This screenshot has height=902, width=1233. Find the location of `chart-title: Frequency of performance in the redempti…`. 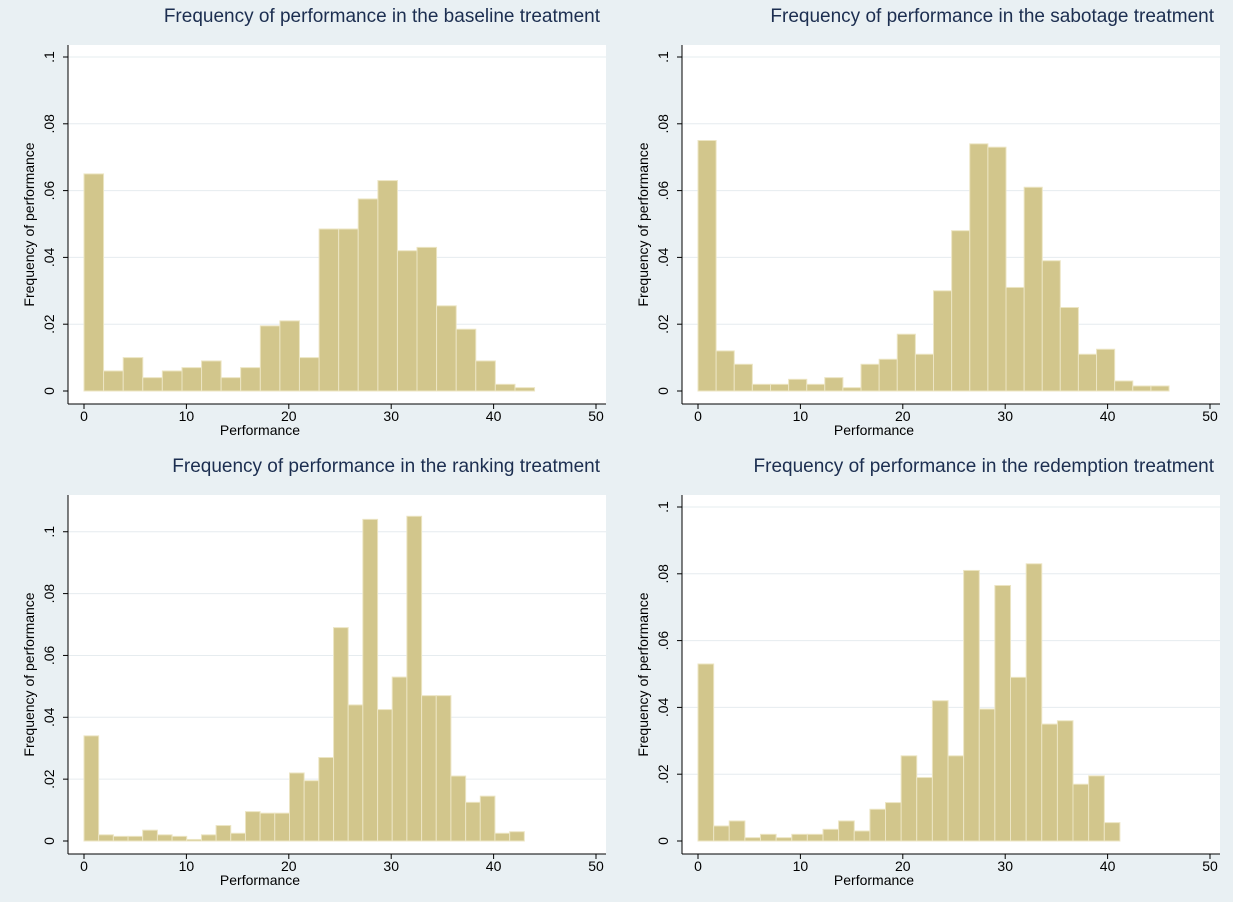

chart-title: Frequency of performance in the redempti… is located at coordinates (984, 466).